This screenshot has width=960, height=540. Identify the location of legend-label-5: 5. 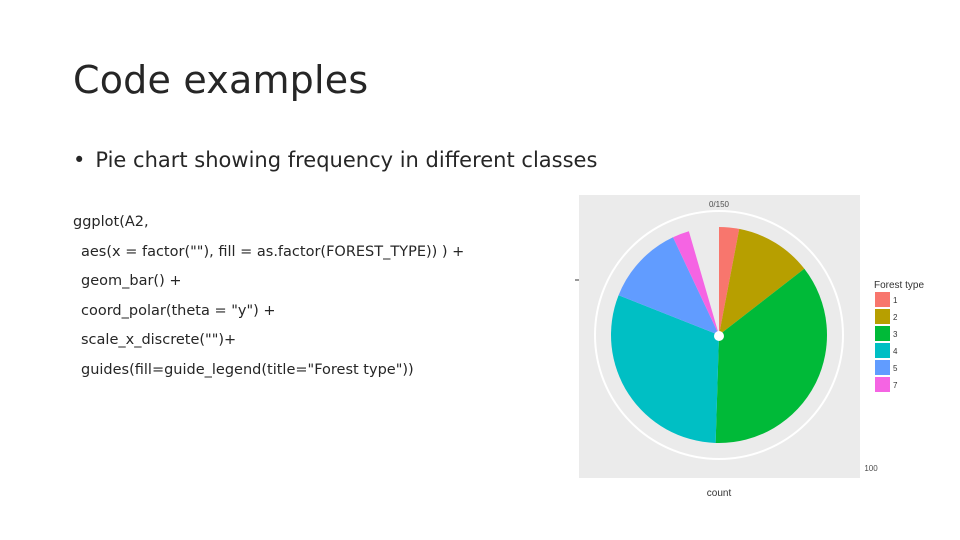
(895, 368).